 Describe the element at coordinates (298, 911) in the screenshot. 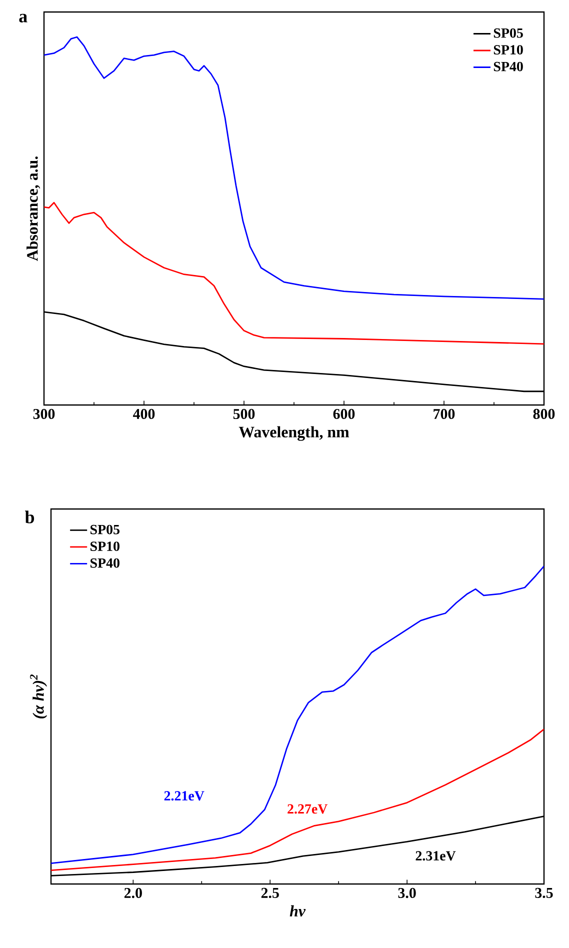

I see `x-axis-title: hv` at that location.